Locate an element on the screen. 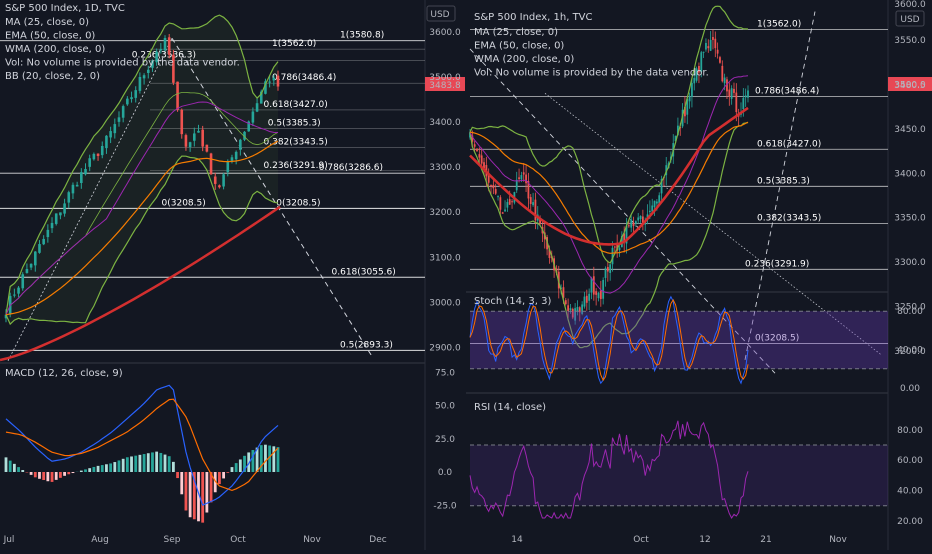 This screenshot has width=932, height=554. y-tick-label: 3500.0 is located at coordinates (445, 78).